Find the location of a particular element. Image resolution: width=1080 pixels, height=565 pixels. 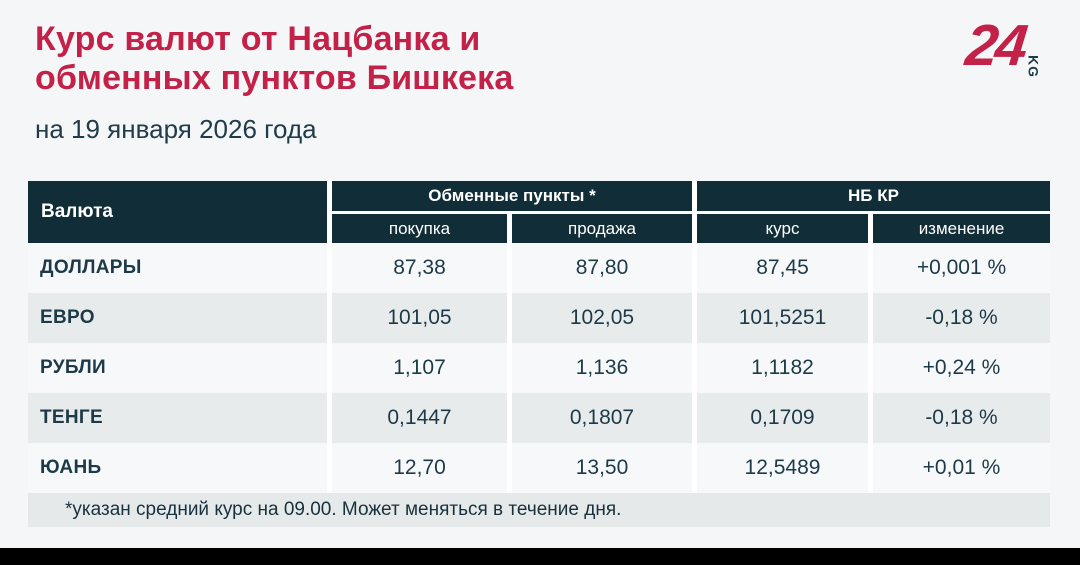

rate-value: 0,1709 is located at coordinates (782, 418).